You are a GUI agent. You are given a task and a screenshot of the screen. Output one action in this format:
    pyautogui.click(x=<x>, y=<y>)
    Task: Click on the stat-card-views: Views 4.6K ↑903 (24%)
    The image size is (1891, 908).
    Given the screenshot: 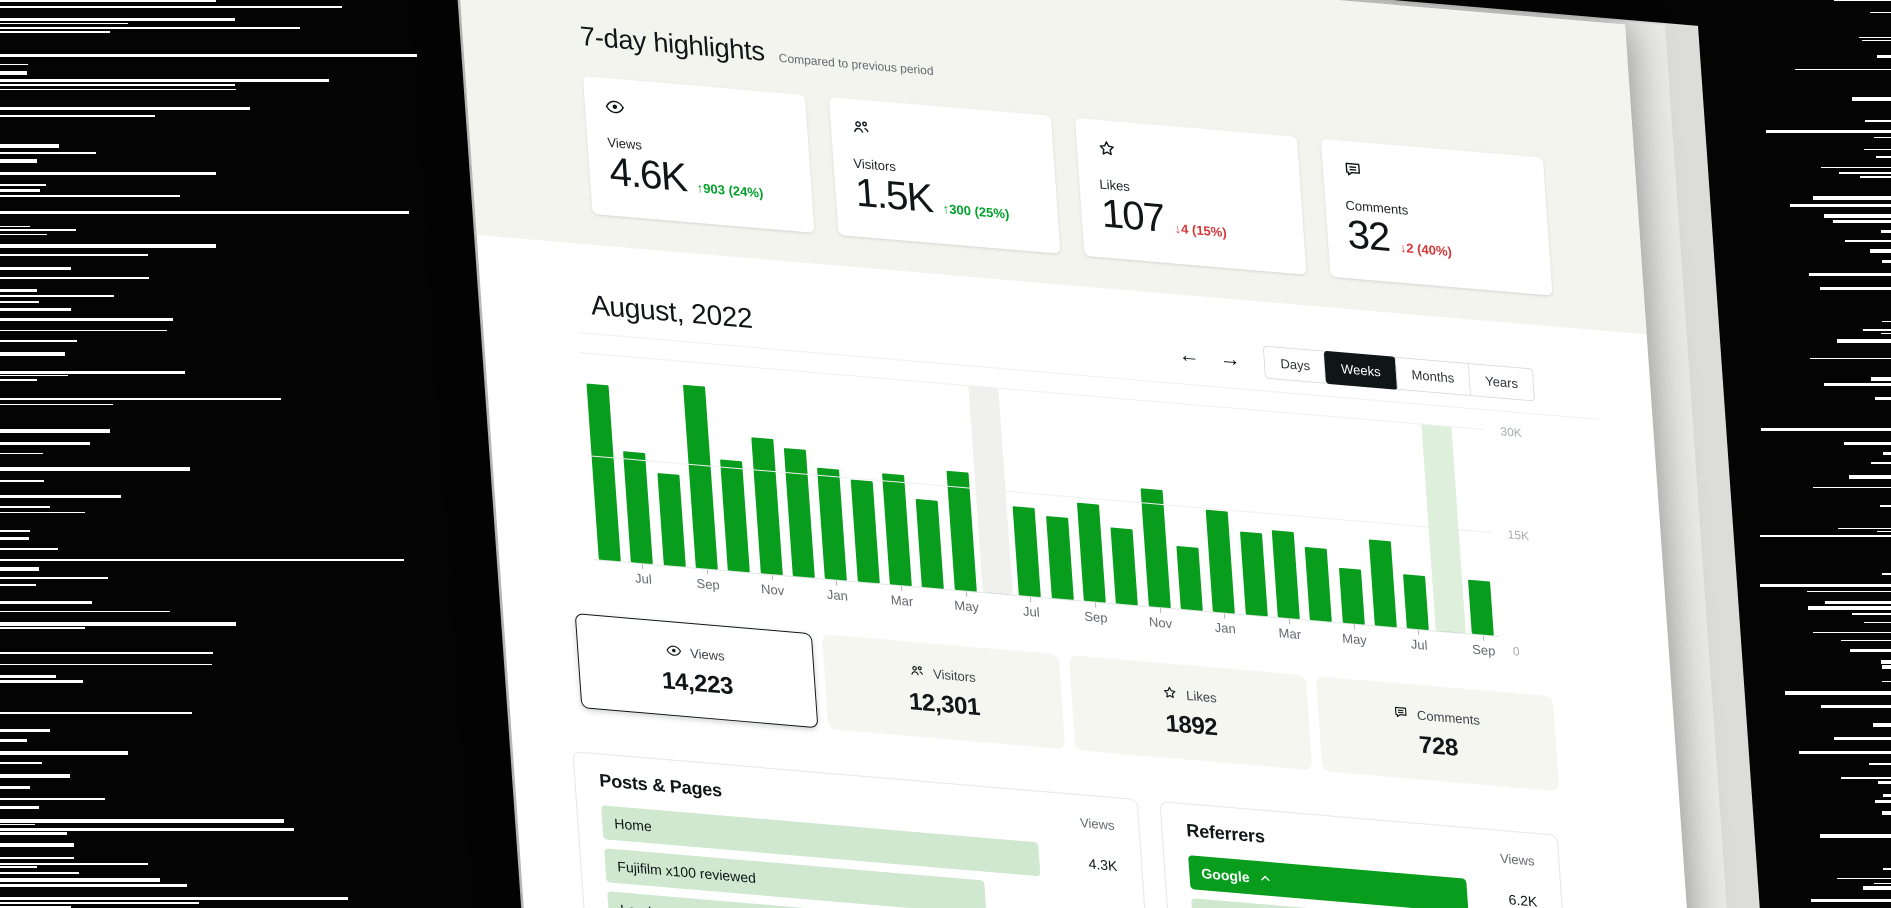 What is the action you would take?
    pyautogui.click(x=698, y=154)
    